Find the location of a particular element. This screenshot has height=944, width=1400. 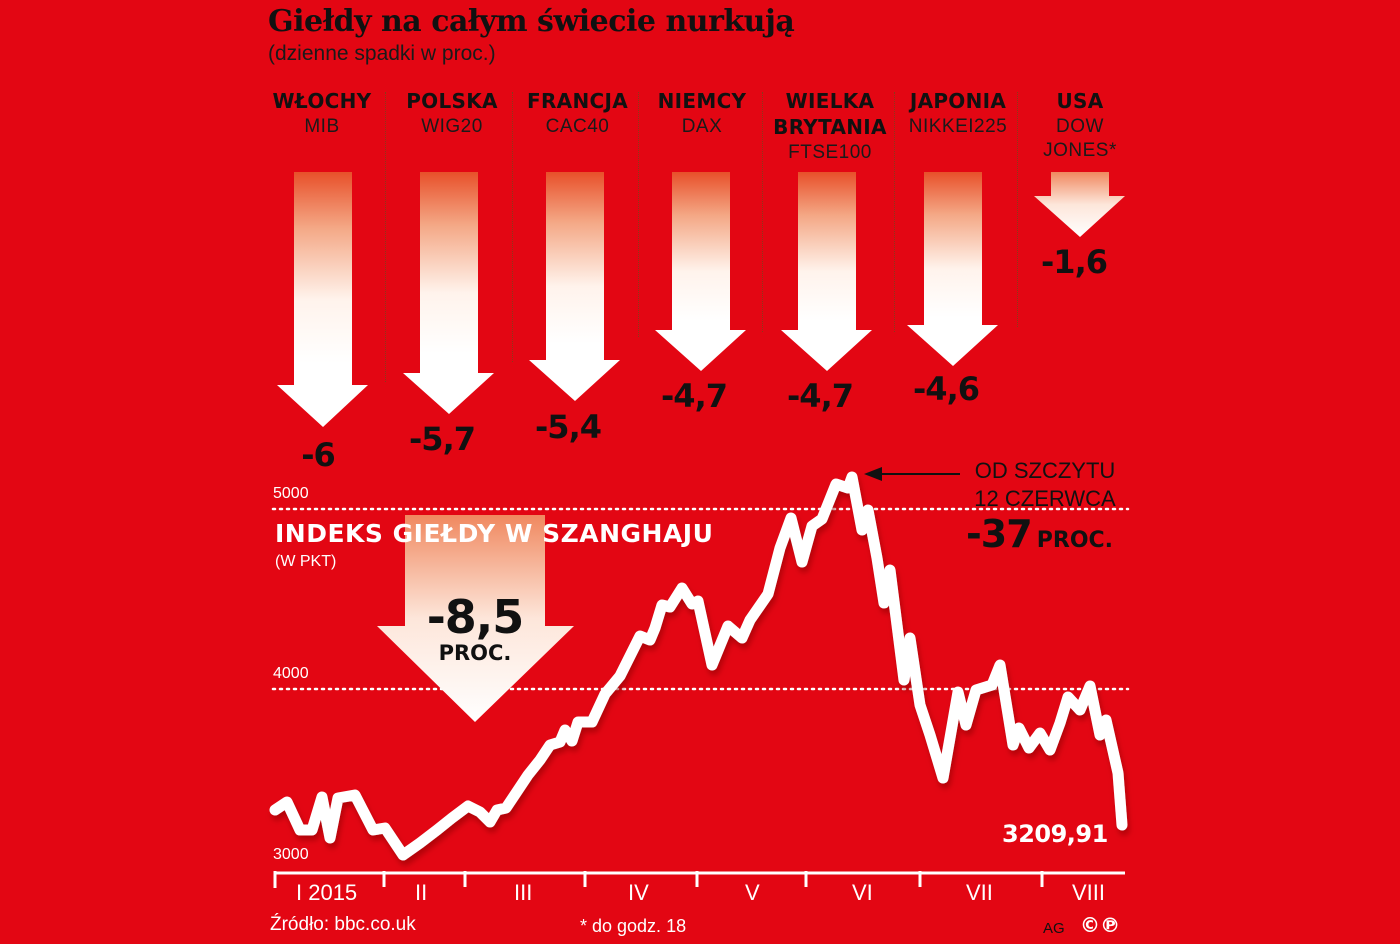

index-label: WIG20 is located at coordinates (452, 126).